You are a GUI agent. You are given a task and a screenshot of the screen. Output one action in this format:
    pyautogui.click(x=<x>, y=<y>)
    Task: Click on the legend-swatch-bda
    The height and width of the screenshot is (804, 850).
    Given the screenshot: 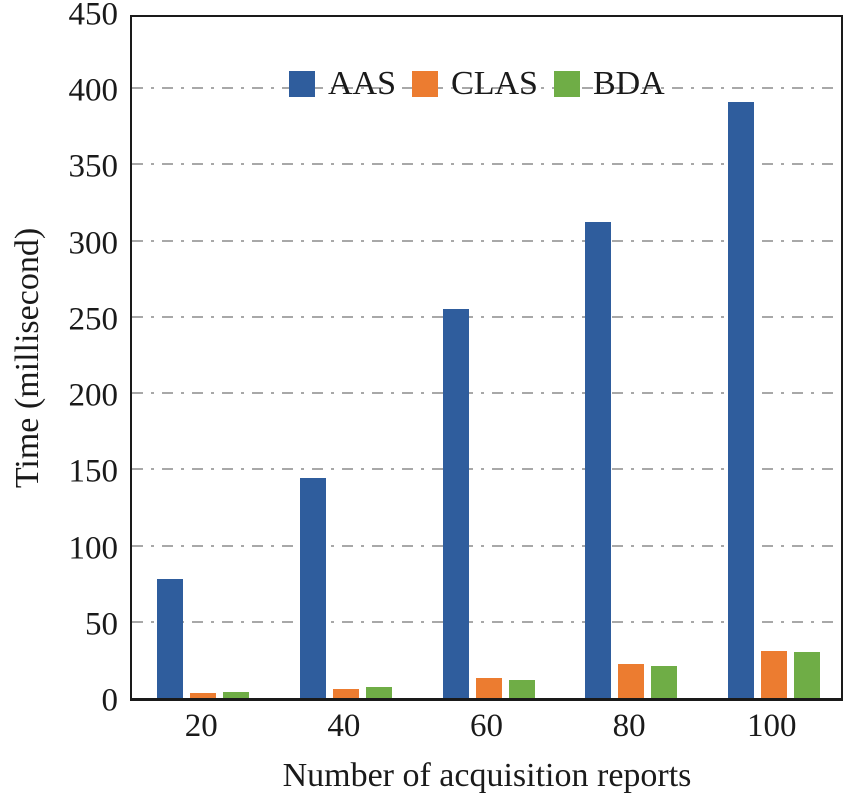 What is the action you would take?
    pyautogui.click(x=566, y=84)
    